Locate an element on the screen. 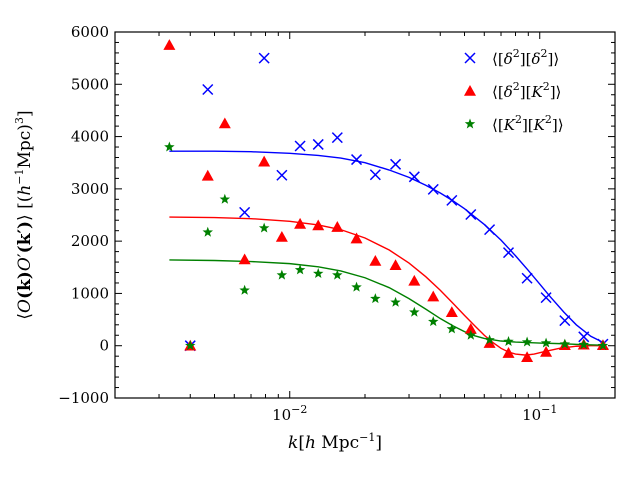 This screenshot has height=480, width=640. x-axis-label: k[h Mpc−1] is located at coordinates (335, 442).